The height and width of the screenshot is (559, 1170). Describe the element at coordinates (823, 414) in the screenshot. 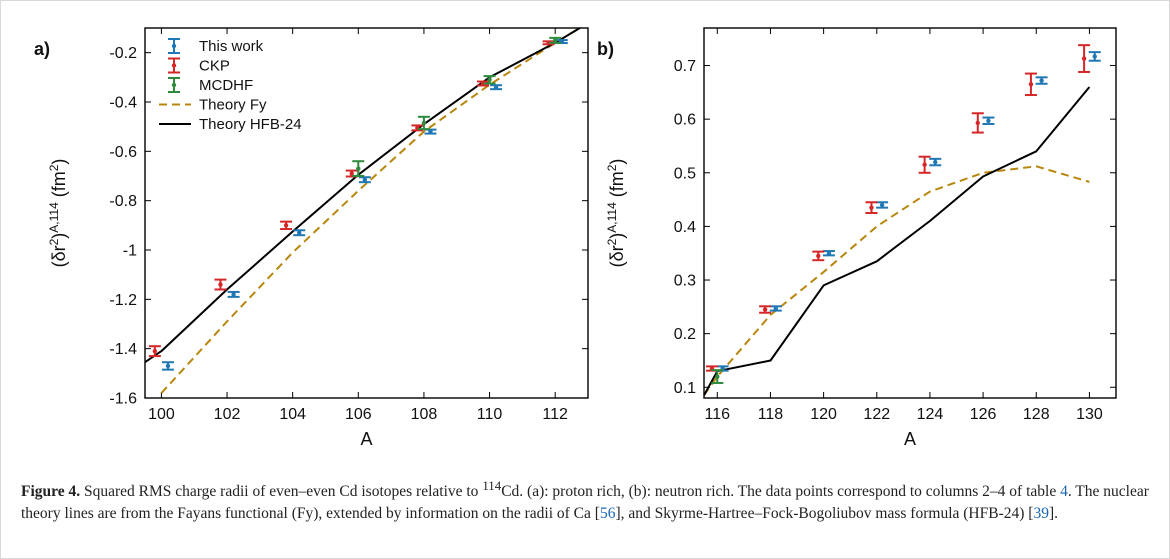

I see `x-tick-label: 120` at that location.